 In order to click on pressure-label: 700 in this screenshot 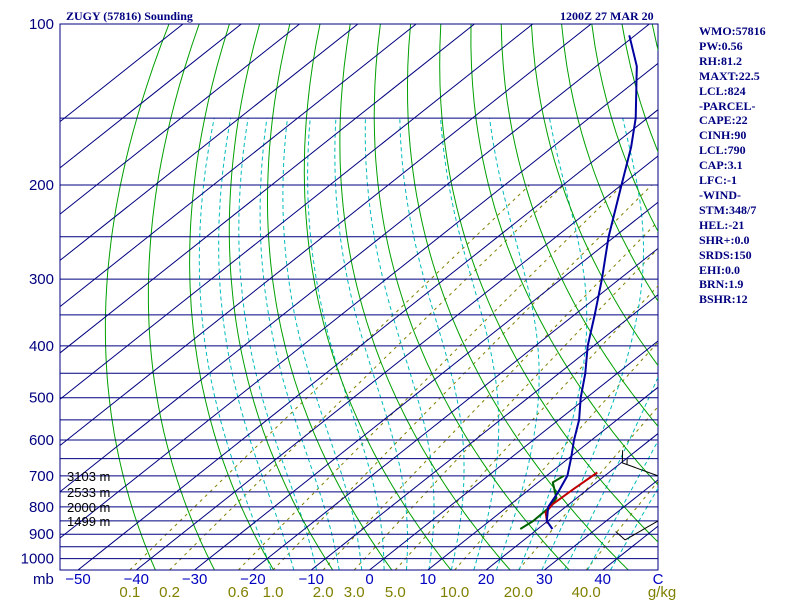, I will do `click(41, 476)`.